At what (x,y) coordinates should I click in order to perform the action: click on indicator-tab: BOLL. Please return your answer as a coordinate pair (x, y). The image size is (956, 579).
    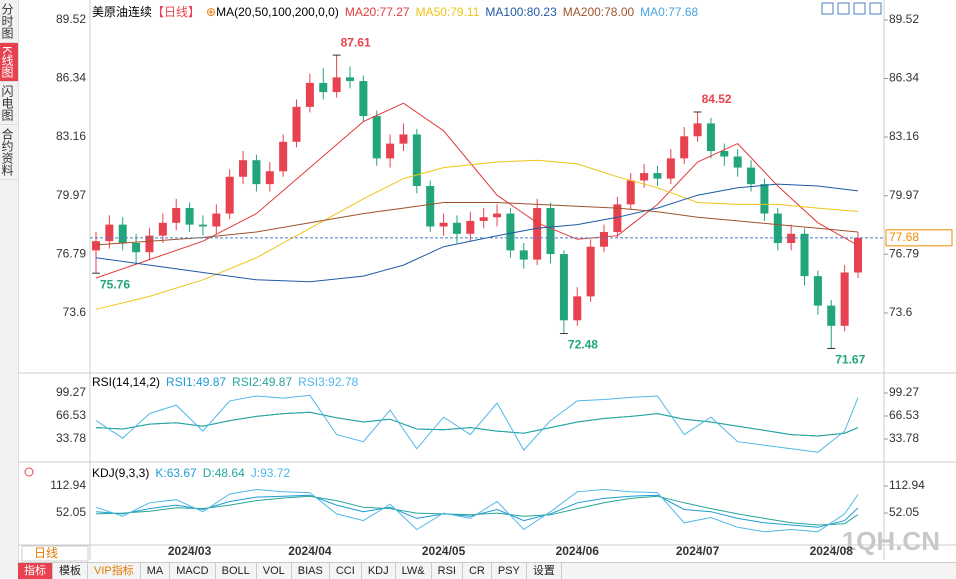
    Looking at the image, I should click on (236, 571).